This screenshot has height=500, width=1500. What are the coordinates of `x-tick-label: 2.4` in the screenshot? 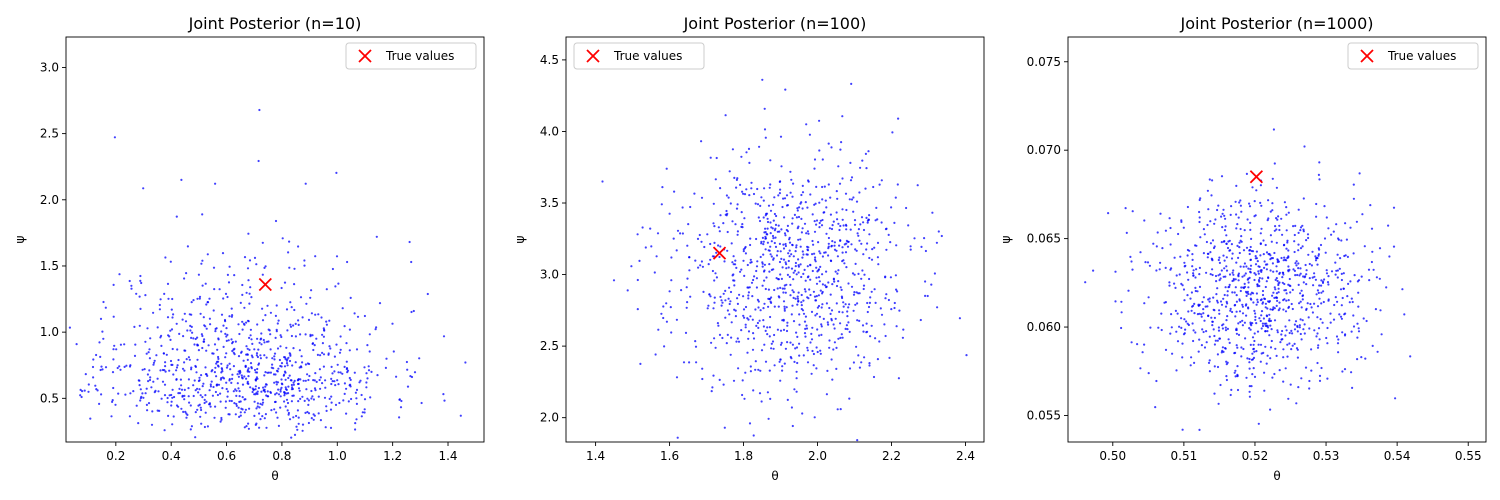 It's located at (965, 456).